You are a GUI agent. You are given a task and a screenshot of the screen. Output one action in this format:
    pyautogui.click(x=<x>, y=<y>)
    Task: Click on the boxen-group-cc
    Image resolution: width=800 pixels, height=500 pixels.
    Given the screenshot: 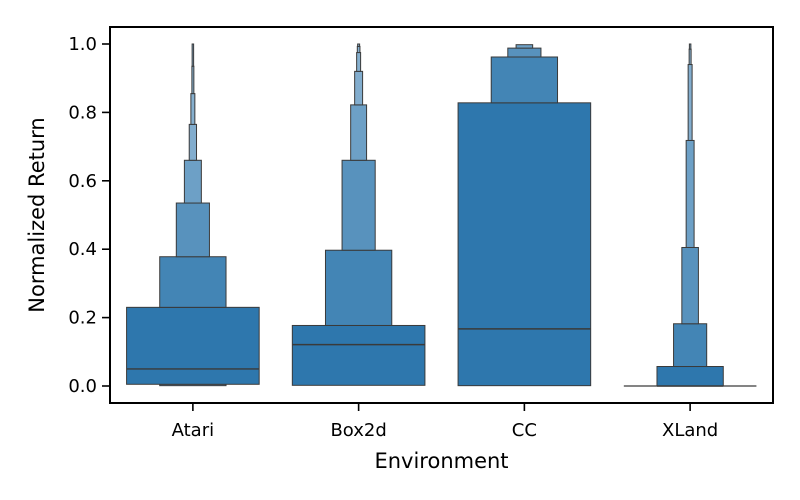 What is the action you would take?
    pyautogui.click(x=524, y=215)
    